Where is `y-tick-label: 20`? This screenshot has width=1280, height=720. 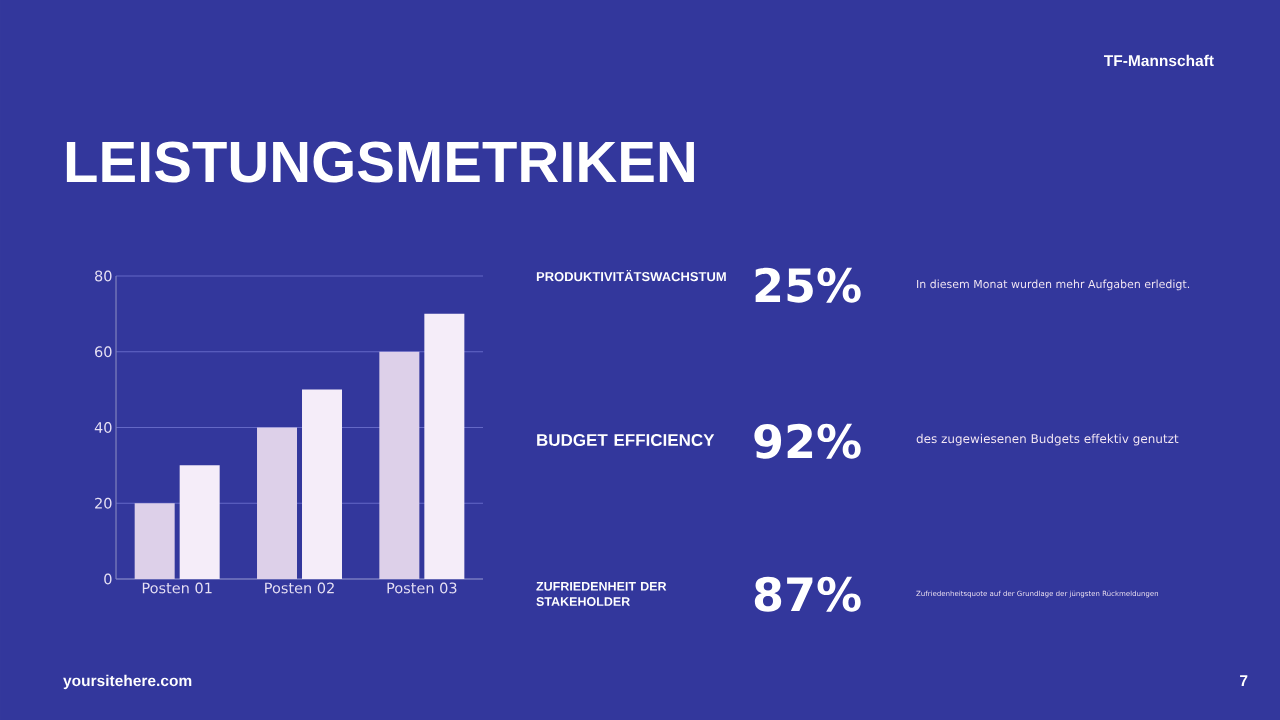 y-tick-label: 20 is located at coordinates (103, 503).